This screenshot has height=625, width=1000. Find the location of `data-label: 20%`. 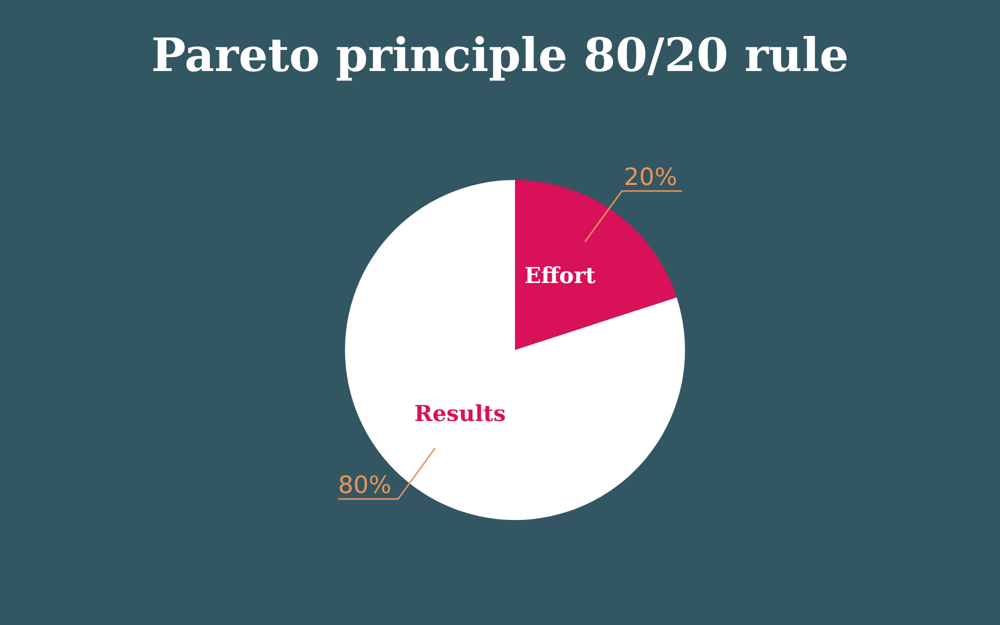

data-label: 20% is located at coordinates (651, 176).